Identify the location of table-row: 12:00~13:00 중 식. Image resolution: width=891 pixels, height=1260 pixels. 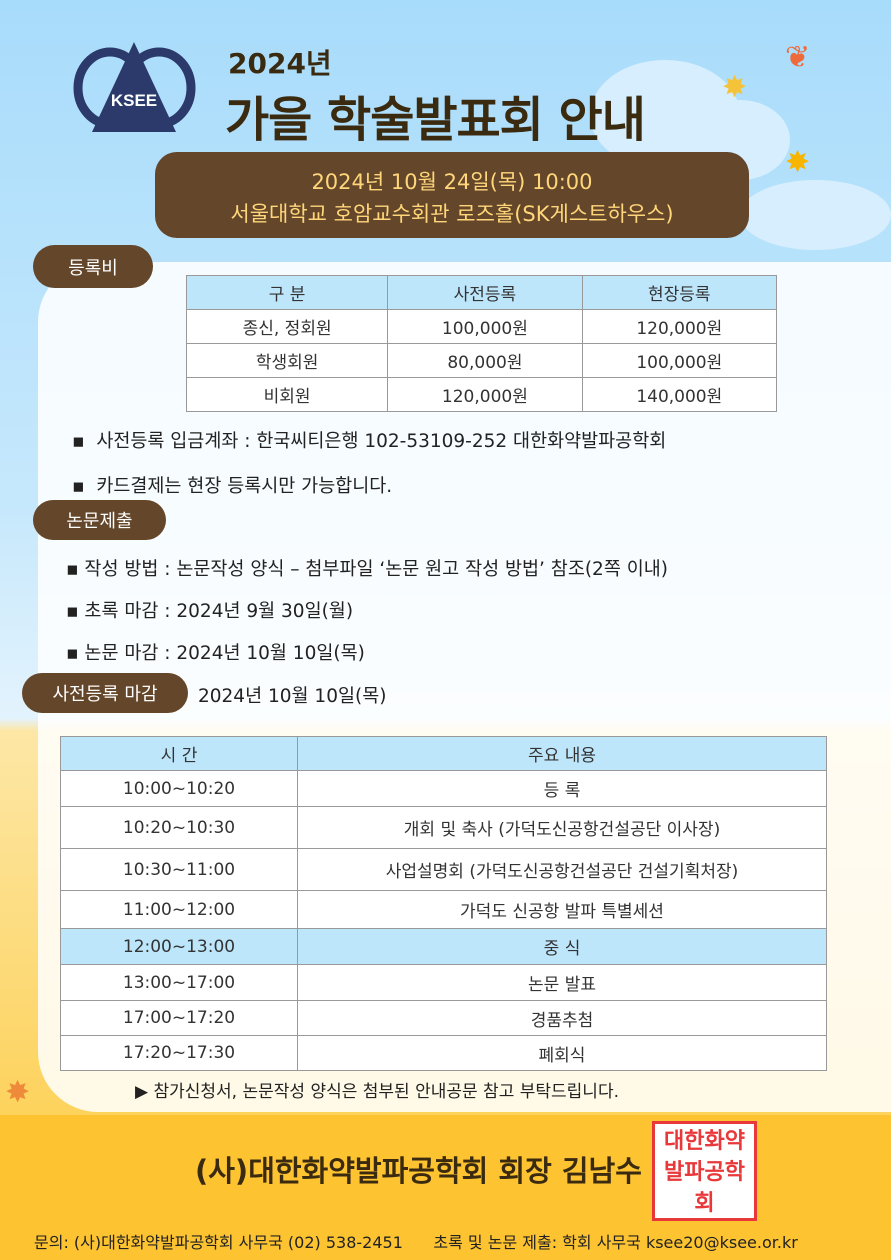
(443, 946).